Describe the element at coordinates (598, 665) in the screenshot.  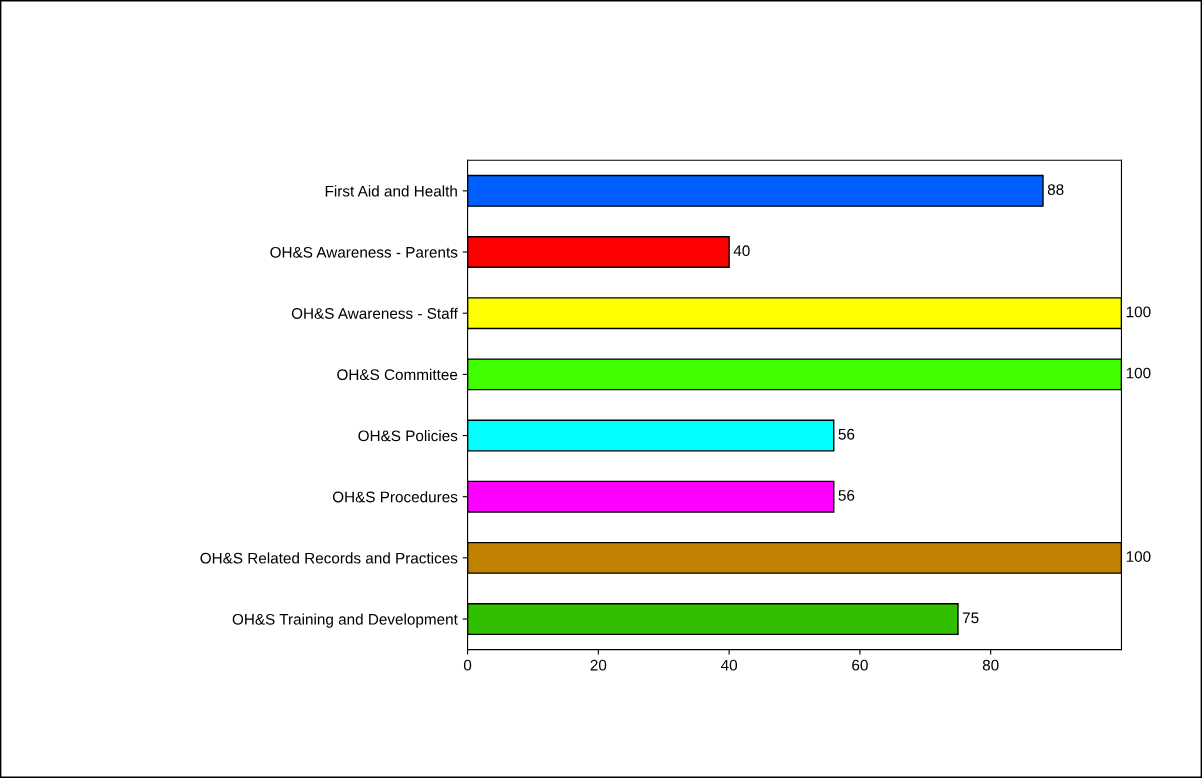
I see `x-tick-label: 20` at that location.